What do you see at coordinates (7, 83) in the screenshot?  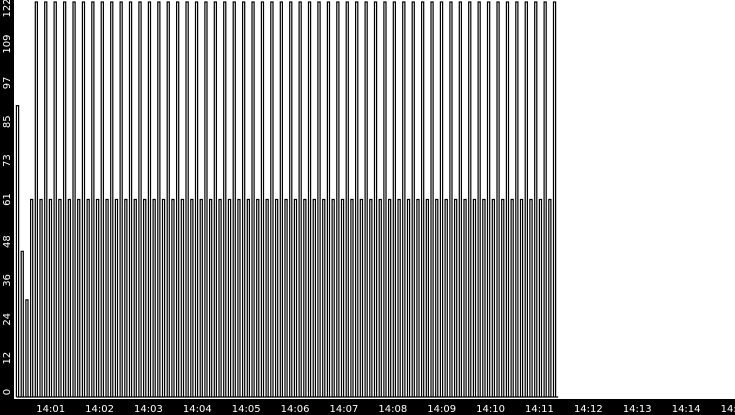 I see `y-tick-label: 97` at bounding box center [7, 83].